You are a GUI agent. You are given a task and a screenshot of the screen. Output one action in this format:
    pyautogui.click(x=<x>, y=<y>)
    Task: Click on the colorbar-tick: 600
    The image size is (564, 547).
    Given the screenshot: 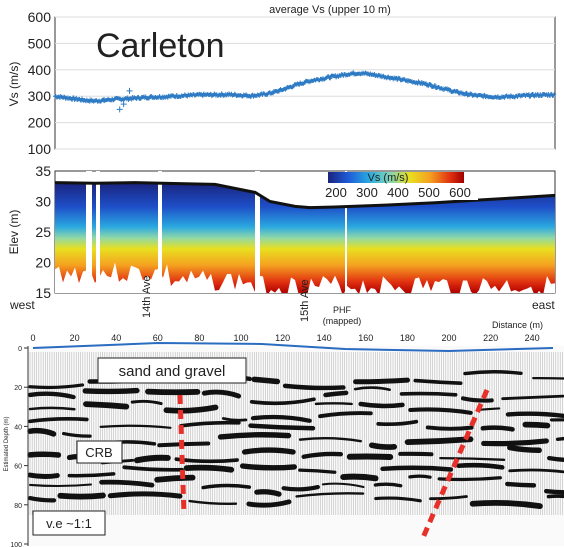 What is the action you would take?
    pyautogui.click(x=460, y=192)
    